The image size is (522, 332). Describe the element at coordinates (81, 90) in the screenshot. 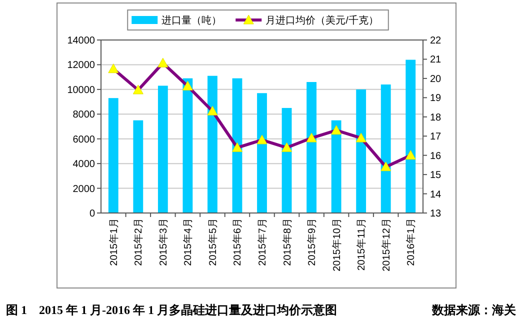

I see `y-tick-label: 10000` at that location.